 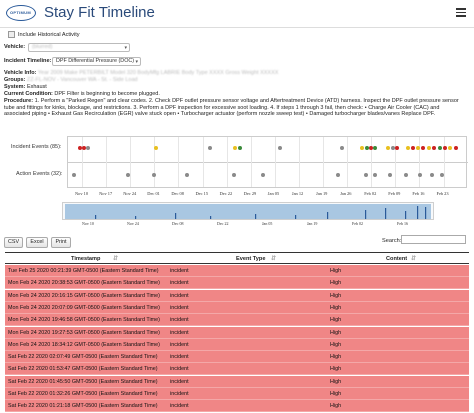 What do you see at coordinates (88, 223) in the screenshot?
I see `navigator-tick-label: Nov 10` at bounding box center [88, 223].